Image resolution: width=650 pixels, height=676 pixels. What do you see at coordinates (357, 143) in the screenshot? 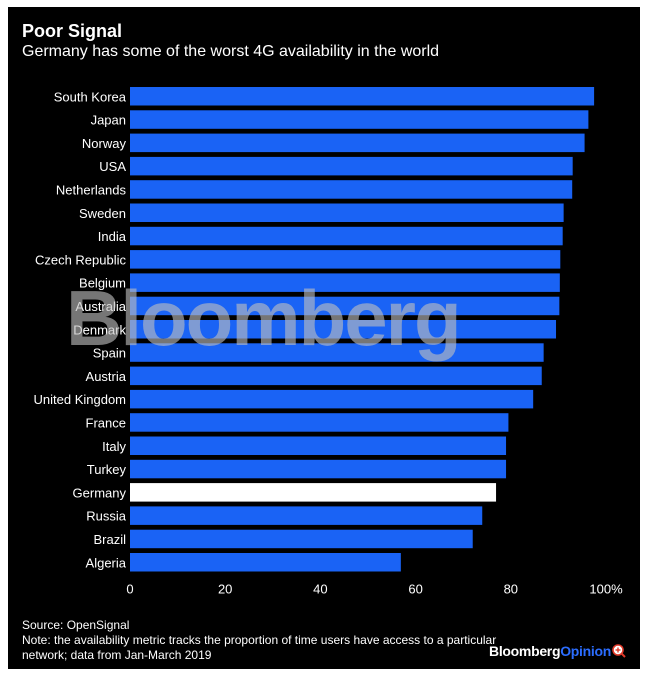
I see `bar-norway` at bounding box center [357, 143].